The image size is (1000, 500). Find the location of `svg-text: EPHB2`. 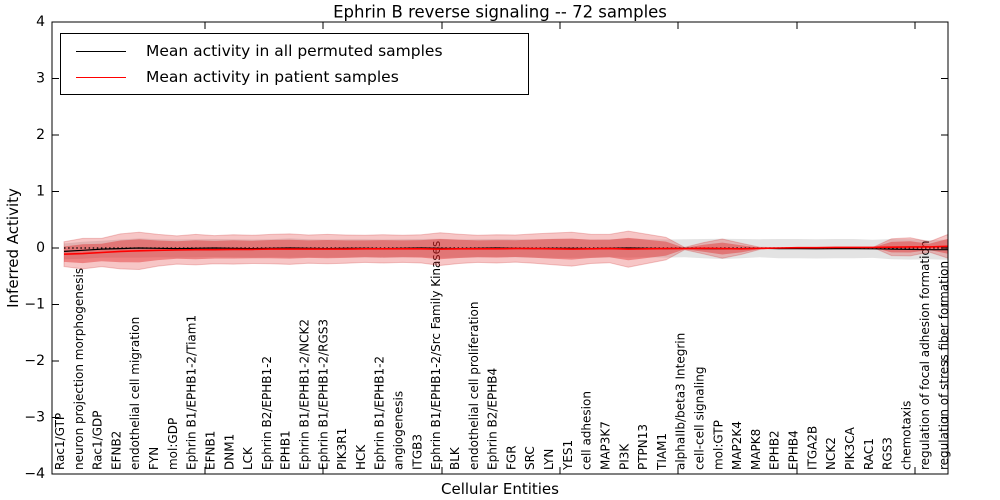

svg-text: EPHB2 is located at coordinates (775, 450).